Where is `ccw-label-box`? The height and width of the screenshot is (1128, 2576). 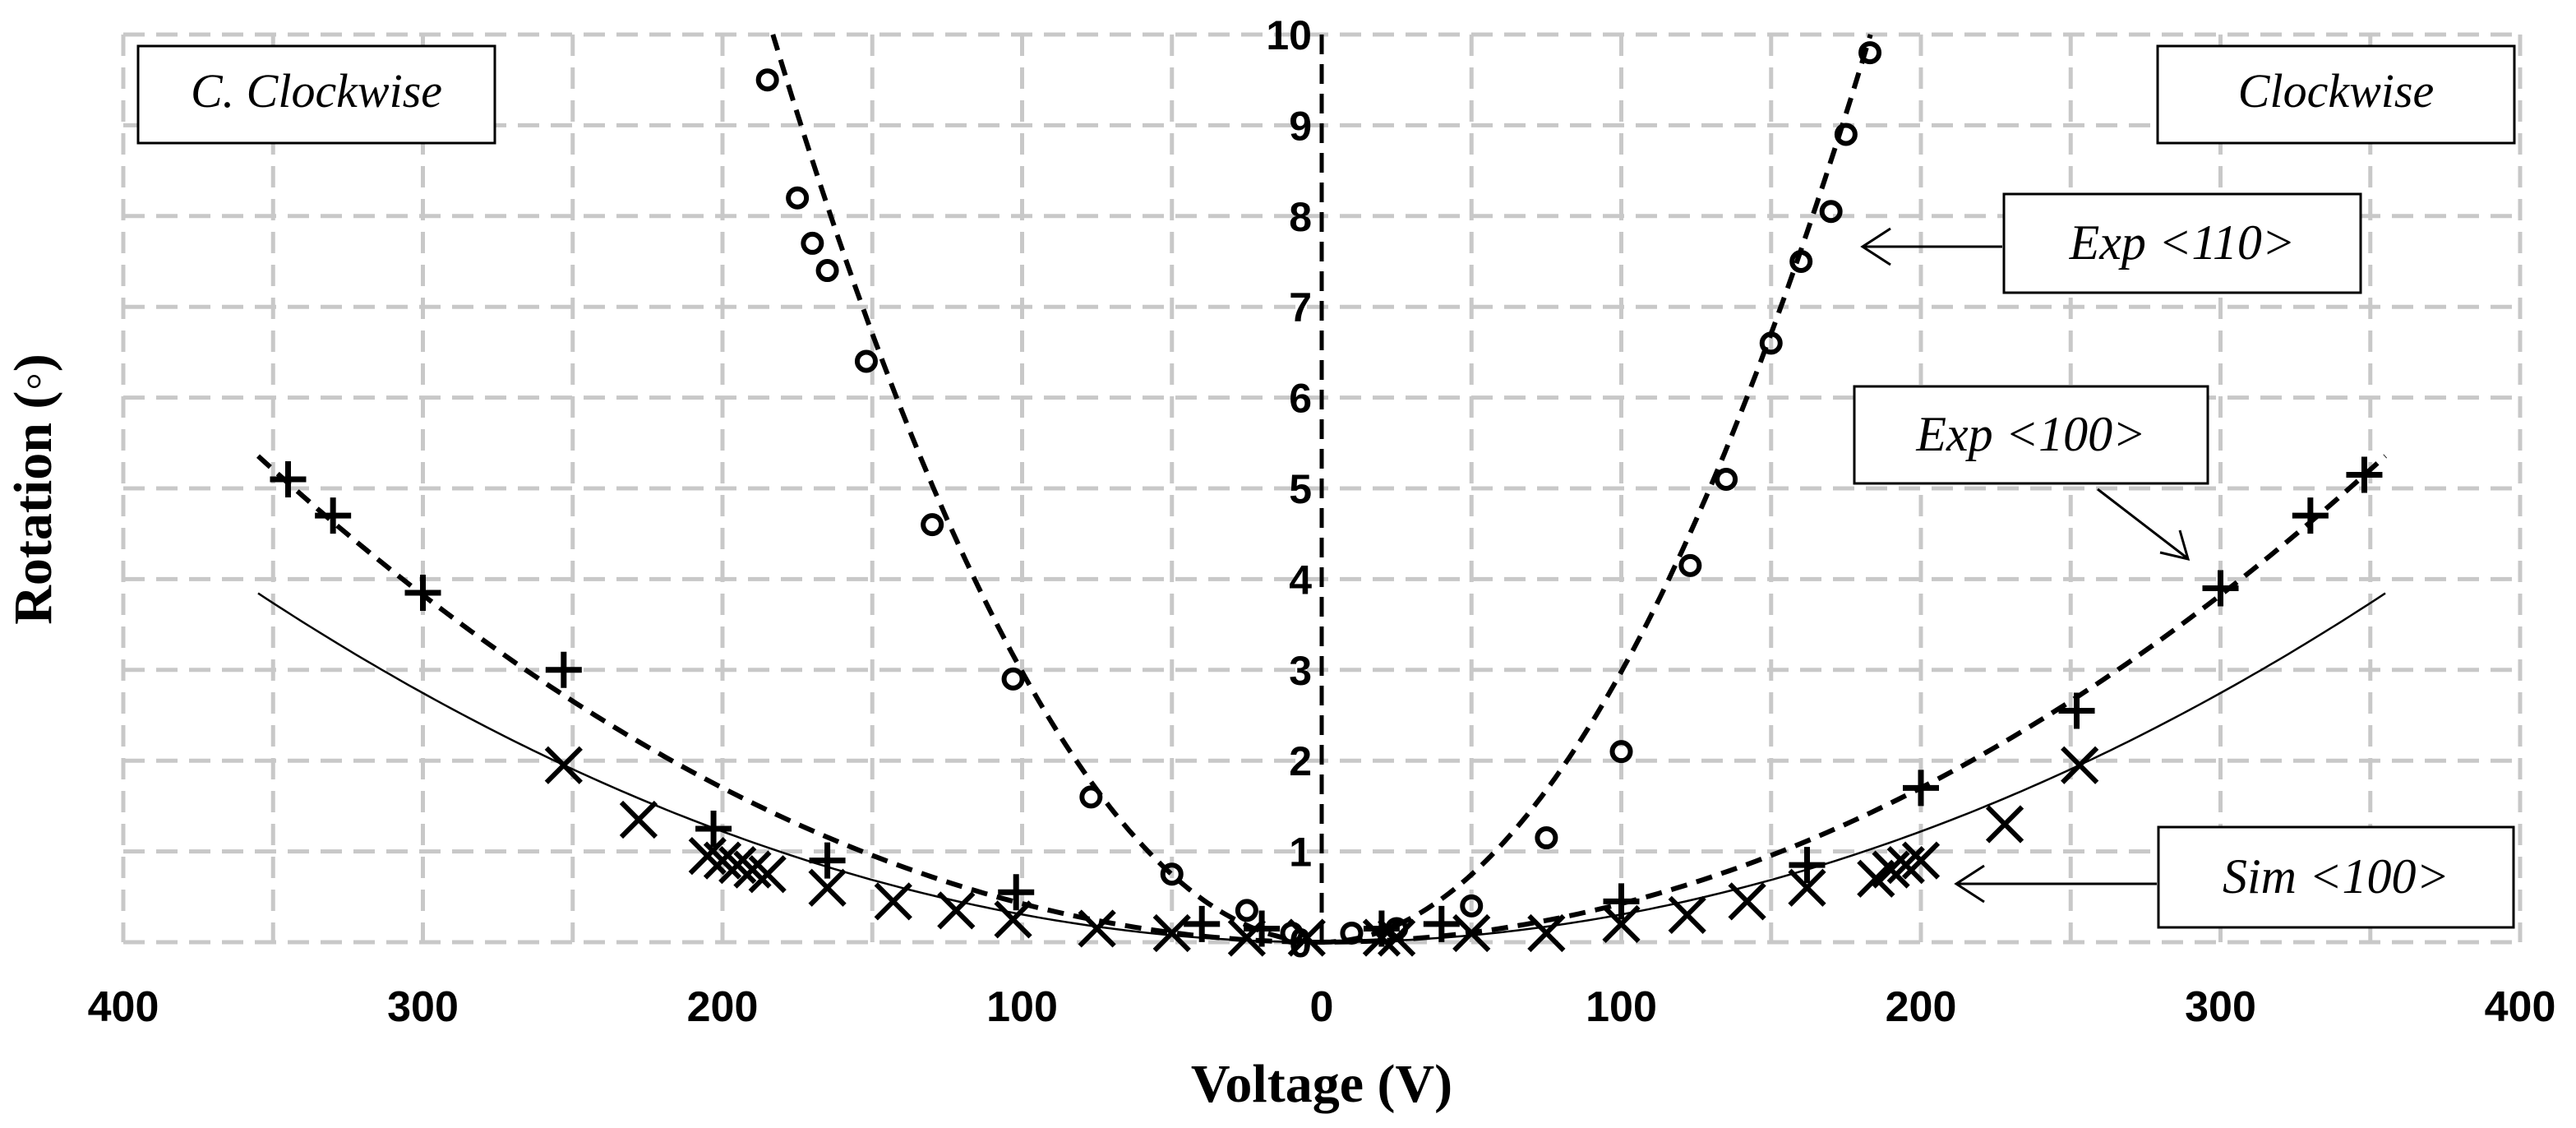 ccw-label-box is located at coordinates (316, 94).